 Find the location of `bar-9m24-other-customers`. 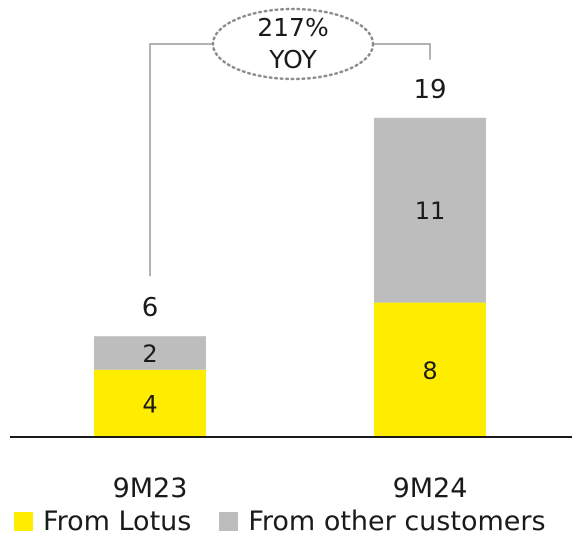

bar-9m24-other-customers is located at coordinates (430, 210).